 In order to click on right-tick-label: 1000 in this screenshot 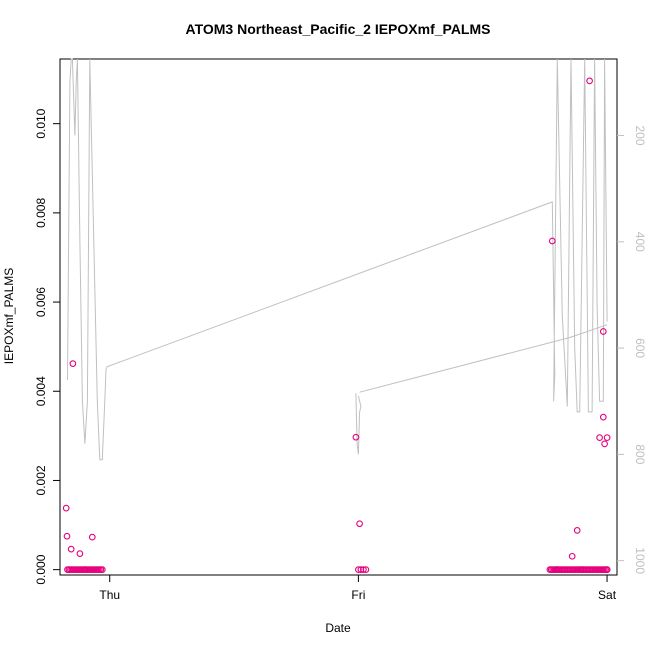, I will do `click(640, 560)`.